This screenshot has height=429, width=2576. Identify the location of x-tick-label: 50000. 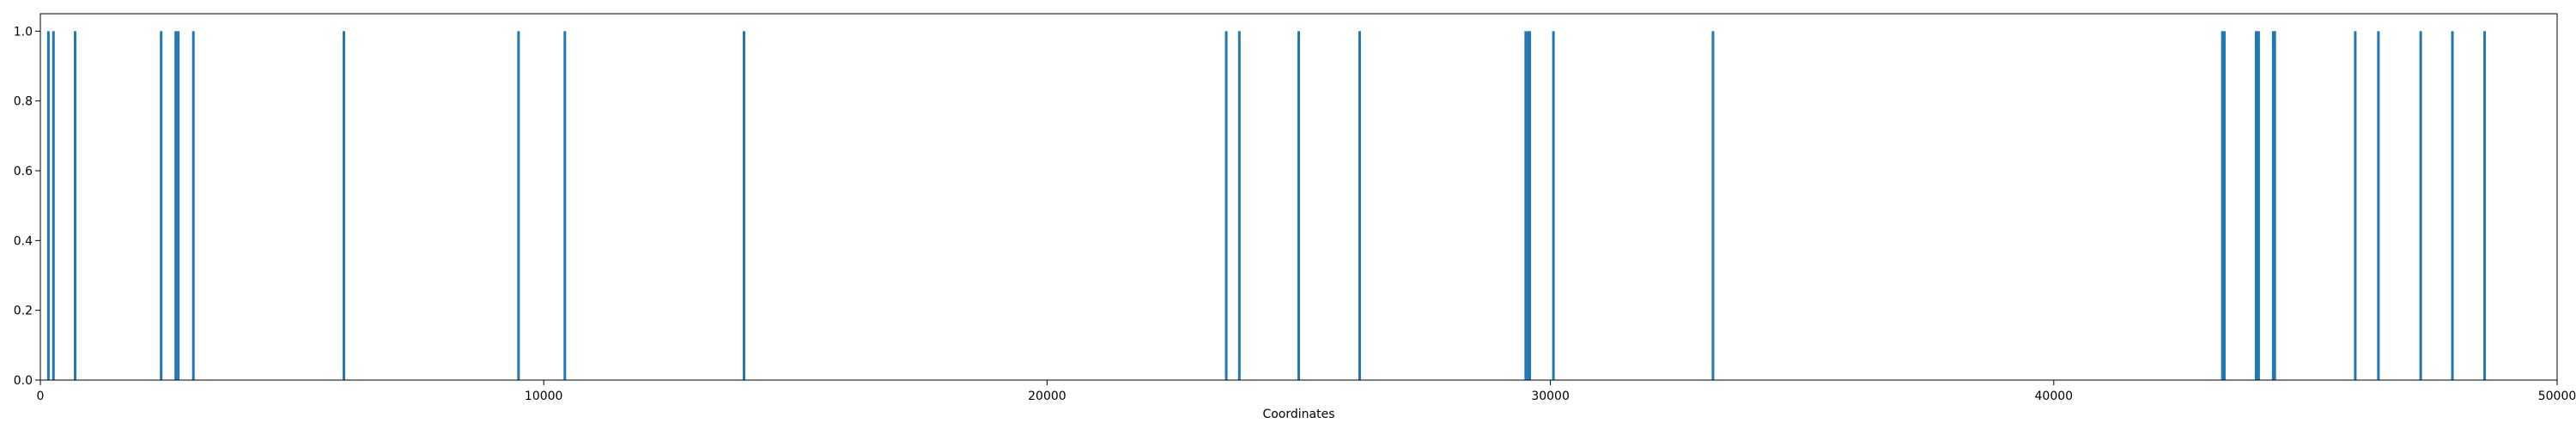
(2557, 396).